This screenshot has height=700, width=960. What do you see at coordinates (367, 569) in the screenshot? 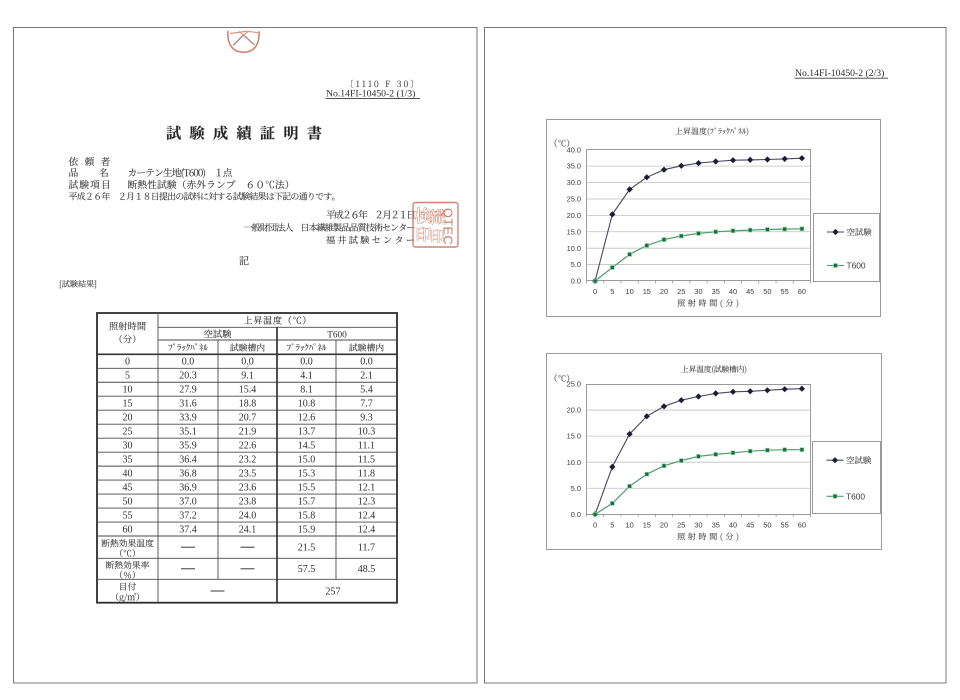
I see `svg-text: 48.5` at bounding box center [367, 569].